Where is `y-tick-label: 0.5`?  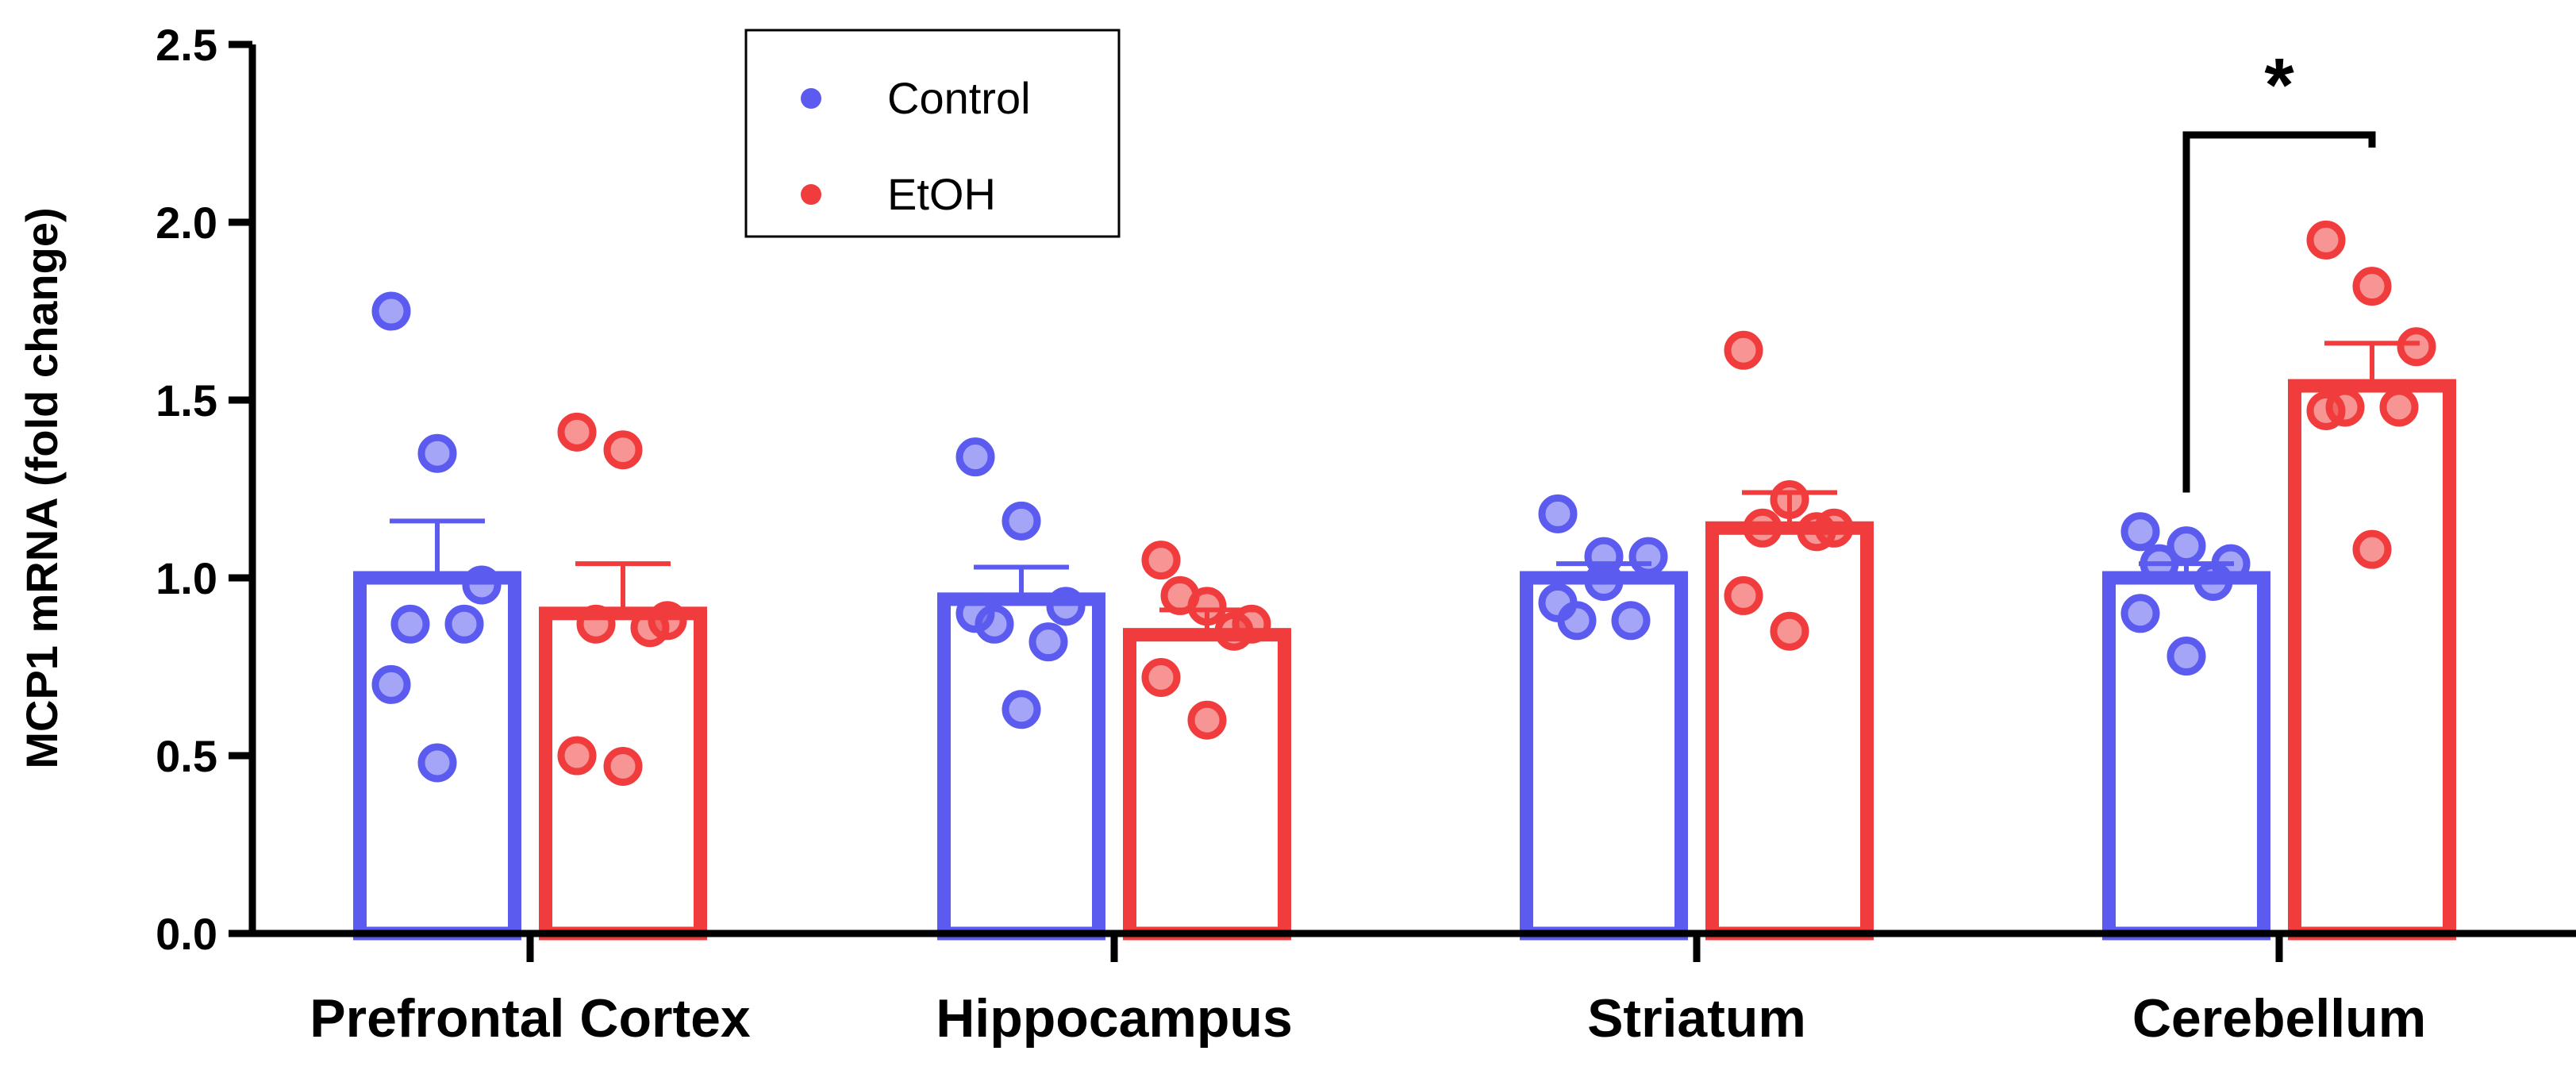
y-tick-label: 0.5 is located at coordinates (186, 756).